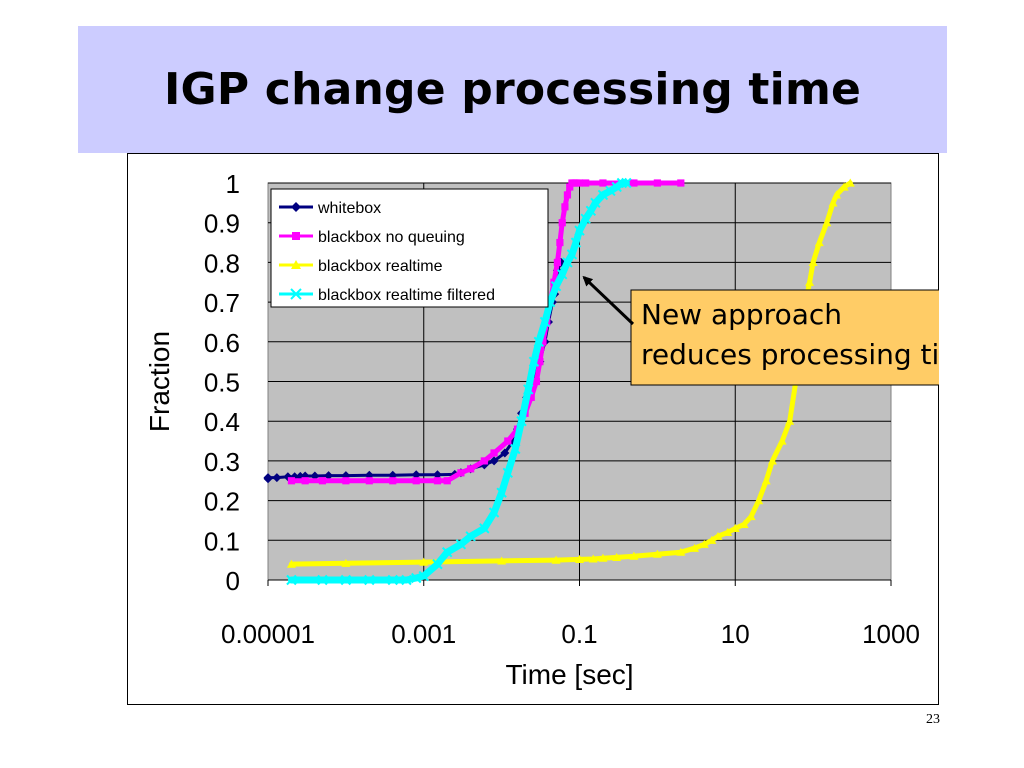 The width and height of the screenshot is (1024, 768). What do you see at coordinates (222, 502) in the screenshot?
I see `y-tick-label: 0.2` at bounding box center [222, 502].